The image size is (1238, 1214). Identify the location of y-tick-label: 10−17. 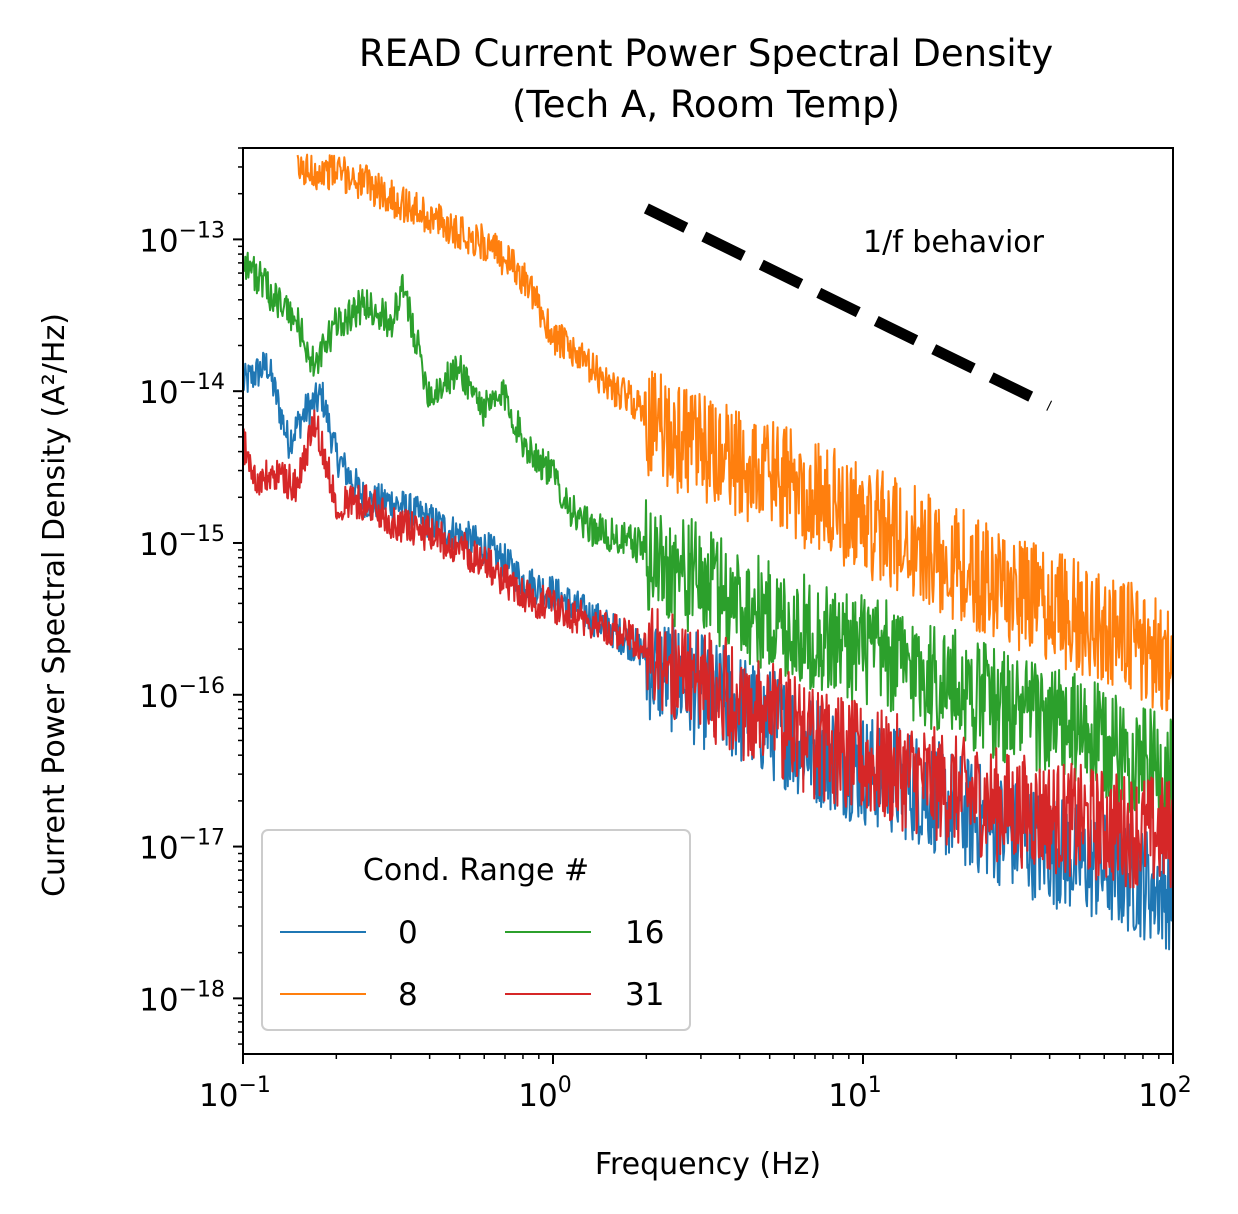
(182, 846).